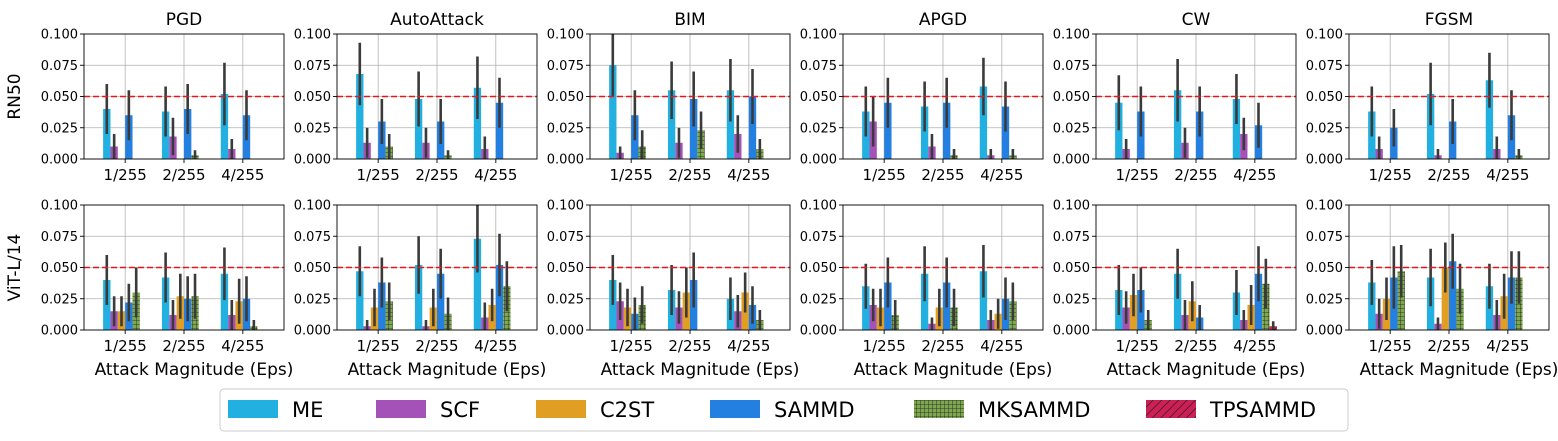 The width and height of the screenshot is (1558, 441). What do you see at coordinates (307, 410) in the screenshot?
I see `legend-label-me: ME` at bounding box center [307, 410].